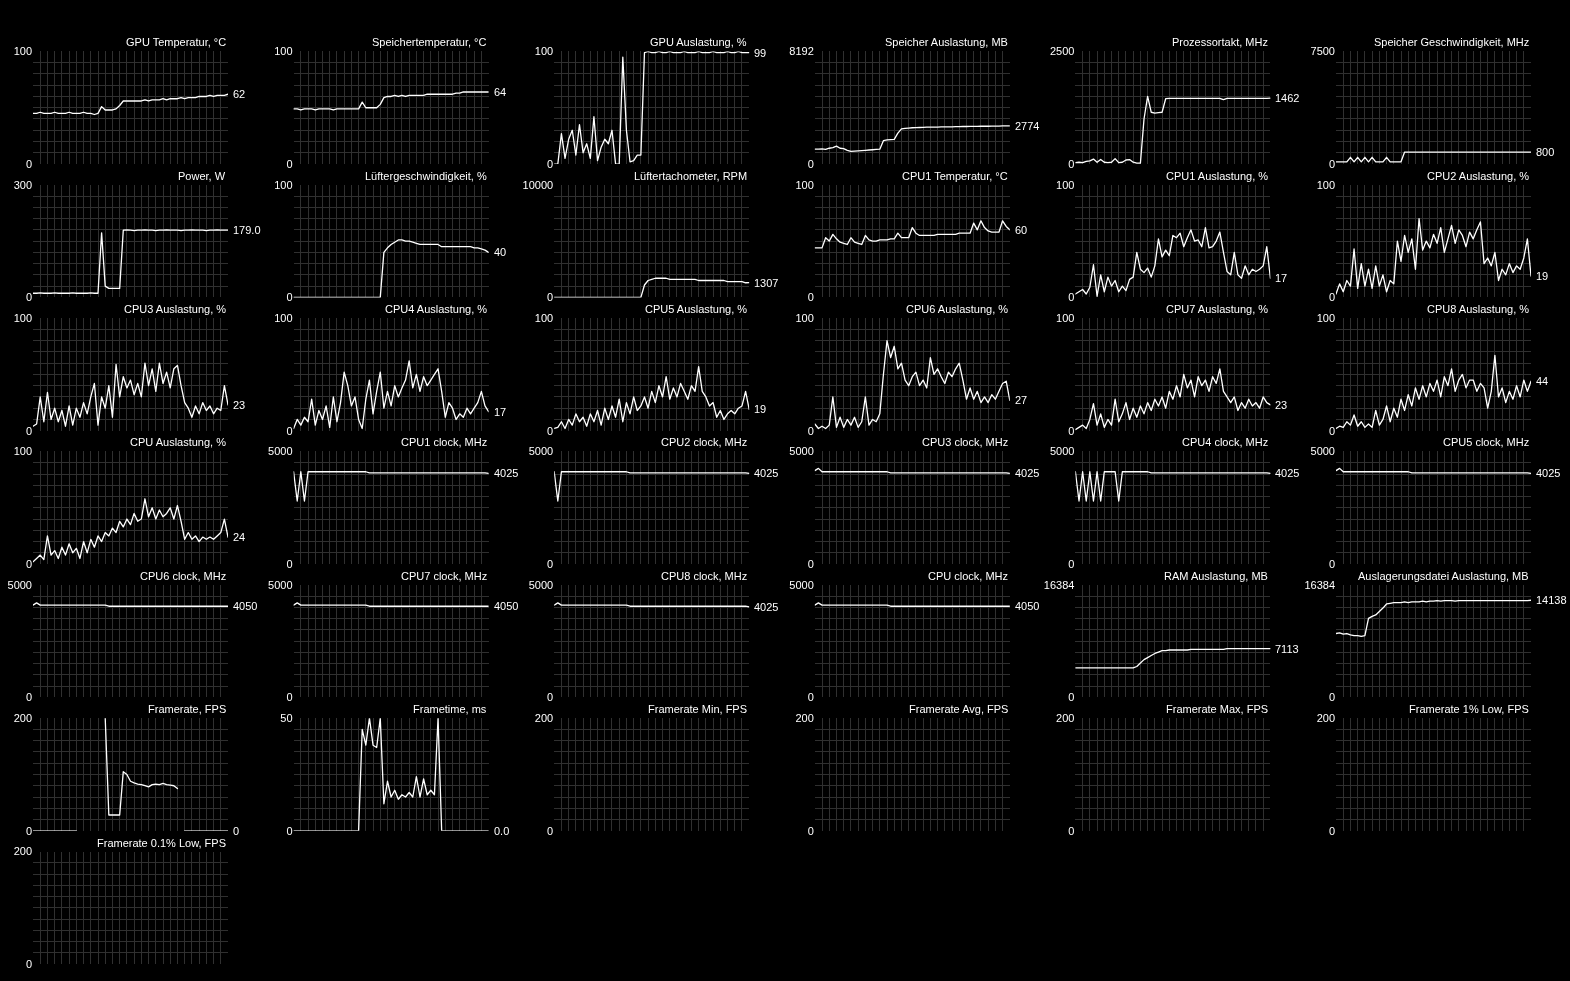 The height and width of the screenshot is (981, 1570). Describe the element at coordinates (1545, 152) in the screenshot. I see `data-label: 800` at that location.